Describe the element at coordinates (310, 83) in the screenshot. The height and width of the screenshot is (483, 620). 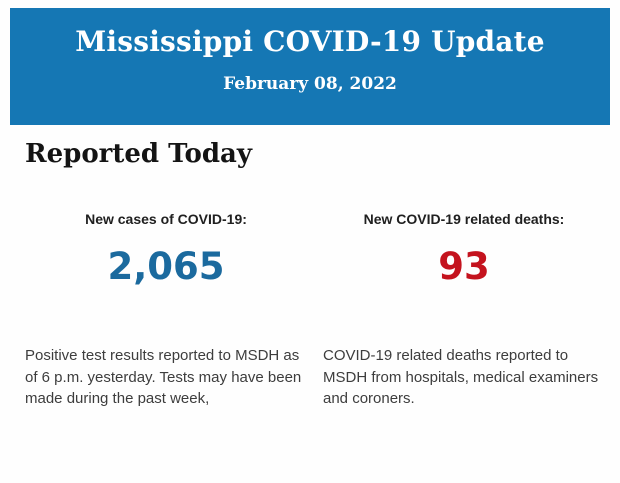
I see `header-date: February 08, 2022` at that location.